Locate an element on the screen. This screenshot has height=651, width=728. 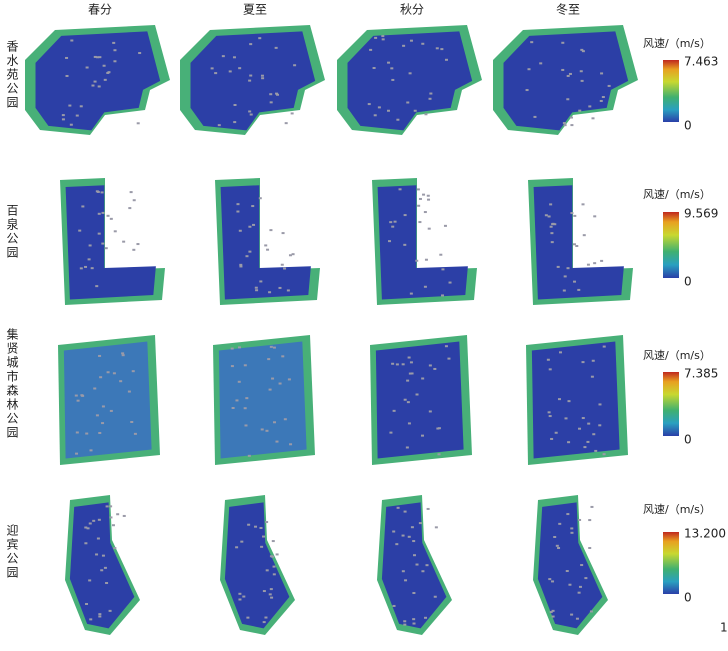
row-label: 香水苑公园 is located at coordinates (12, 75).